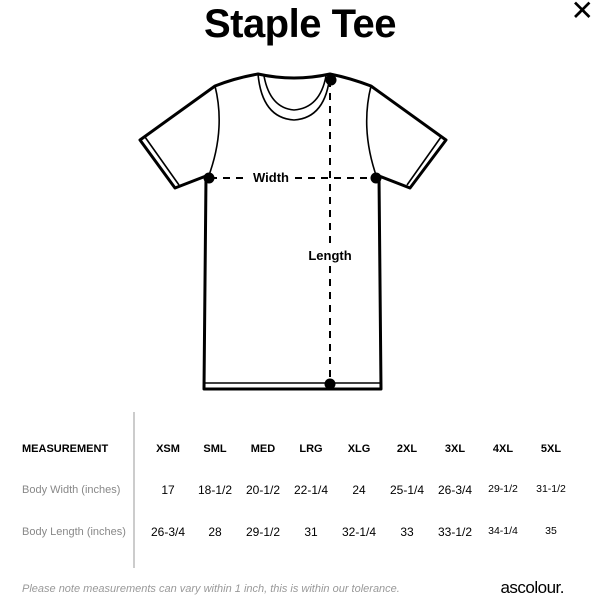  I want to click on left-seam, so click(213, 132).